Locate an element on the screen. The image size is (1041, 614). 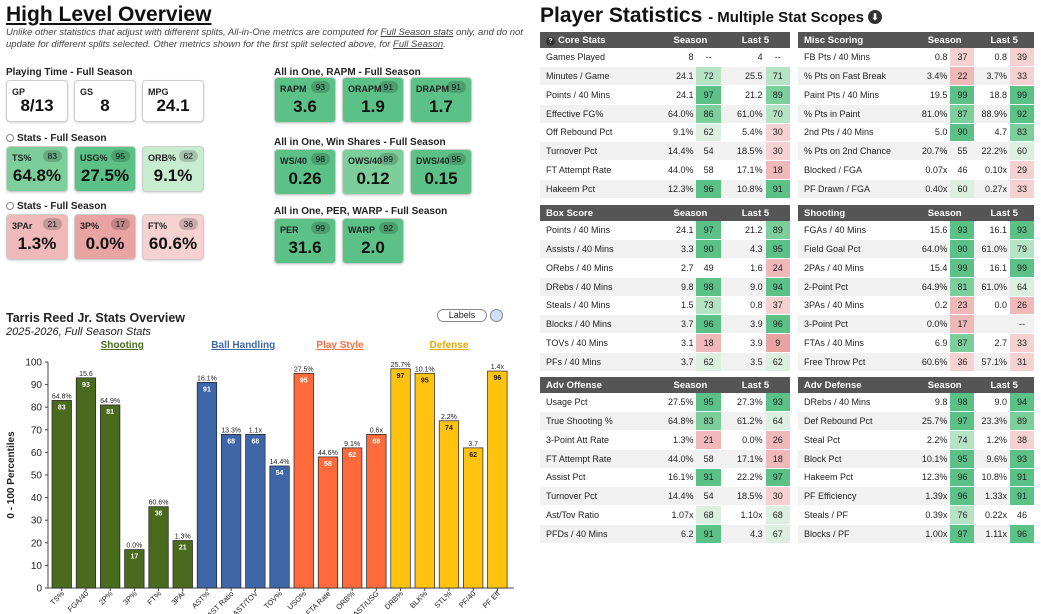
percentile-badge: 62 is located at coordinates (188, 156).